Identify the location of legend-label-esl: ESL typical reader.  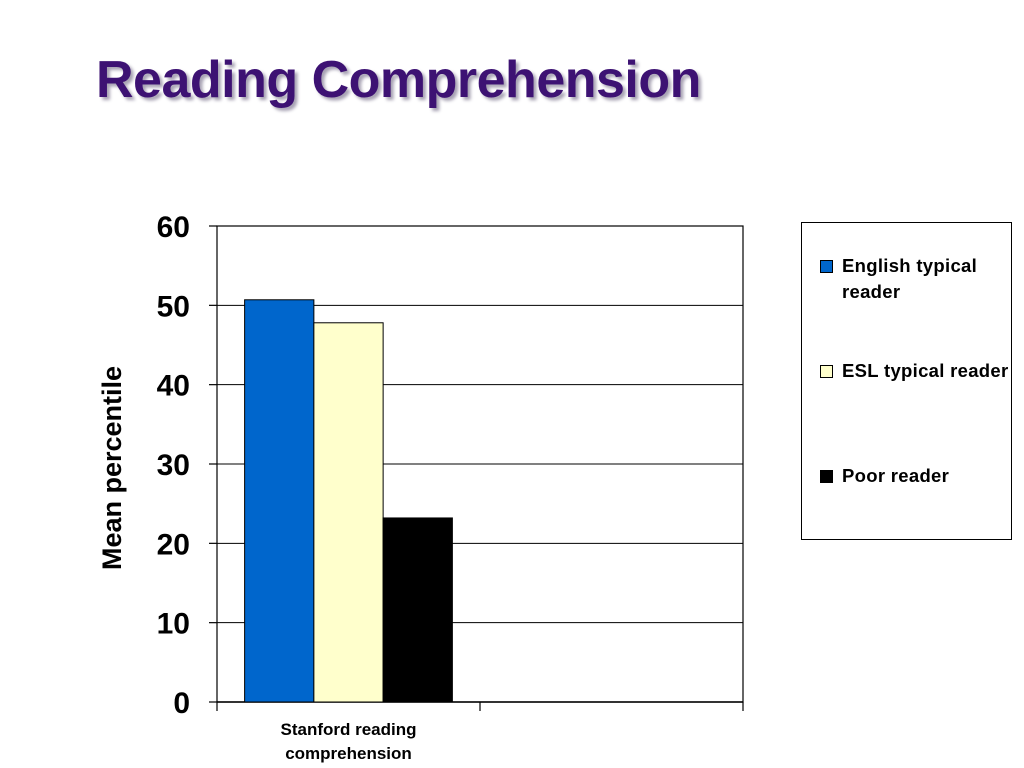
(925, 370).